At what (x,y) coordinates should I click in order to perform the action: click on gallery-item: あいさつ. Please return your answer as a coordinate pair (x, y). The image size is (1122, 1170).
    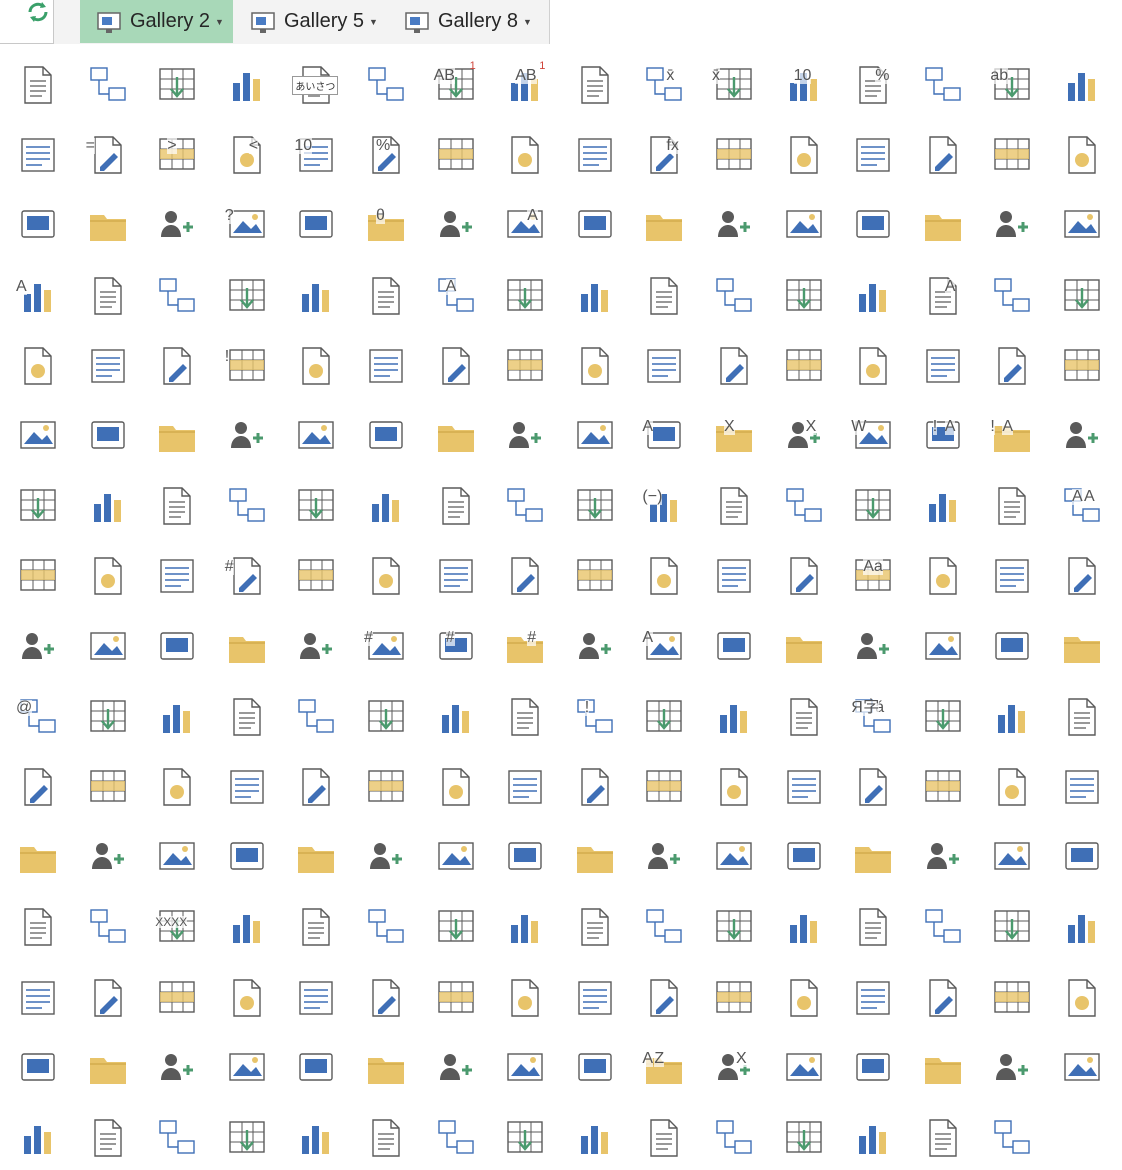
    Looking at the image, I should click on (316, 85).